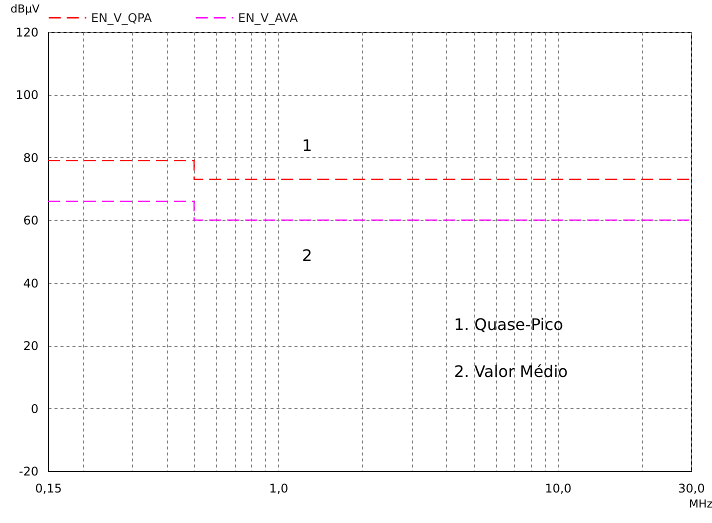 This screenshot has height=523, width=712. What do you see at coordinates (30, 157) in the screenshot?
I see `y-tick-label: 80` at bounding box center [30, 157].